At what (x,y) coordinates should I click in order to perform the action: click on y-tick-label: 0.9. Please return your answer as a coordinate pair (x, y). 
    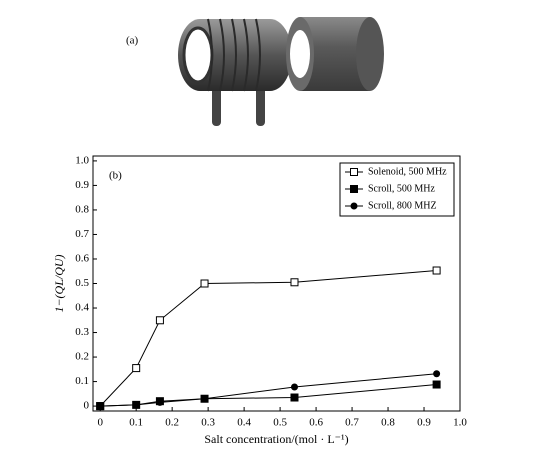
    Looking at the image, I should click on (82, 185).